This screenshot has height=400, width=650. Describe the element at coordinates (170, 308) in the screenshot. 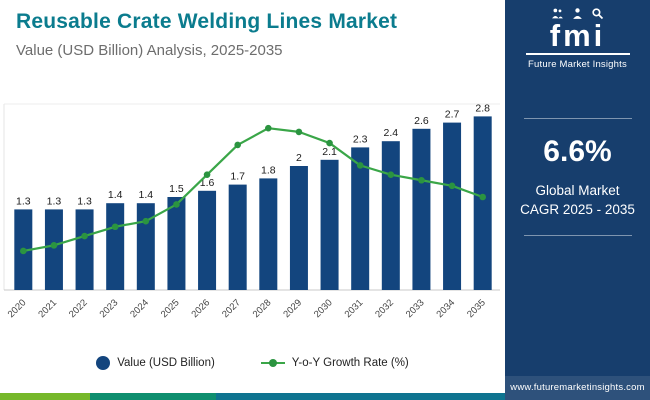

I see `x-axis-label: 2025` at that location.